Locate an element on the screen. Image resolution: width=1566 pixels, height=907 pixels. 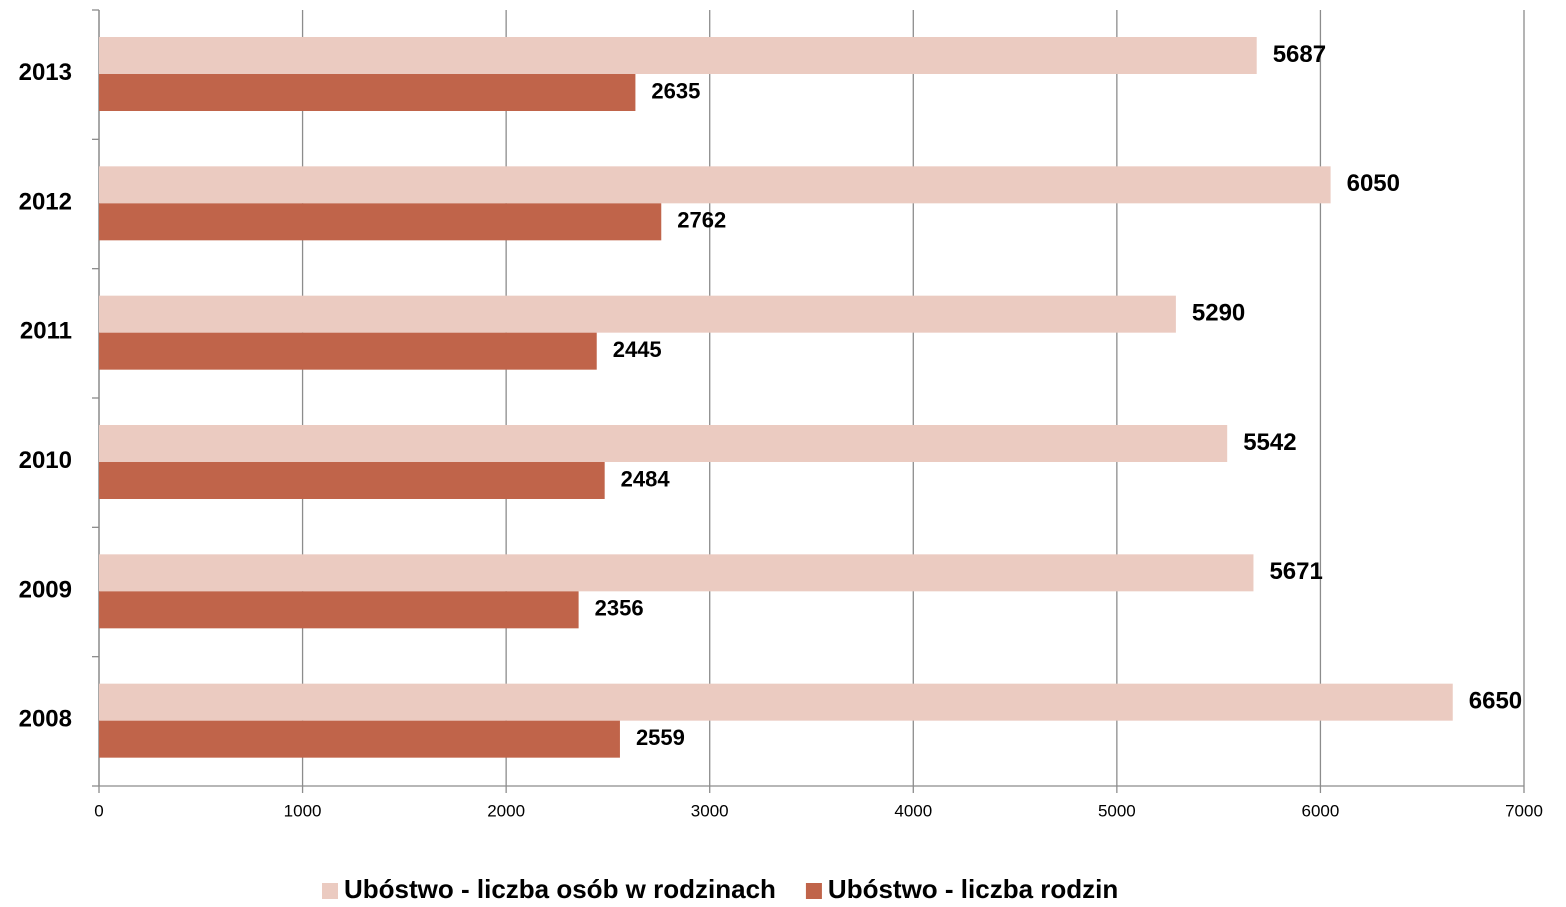
data-label: 2356 is located at coordinates (619, 608).